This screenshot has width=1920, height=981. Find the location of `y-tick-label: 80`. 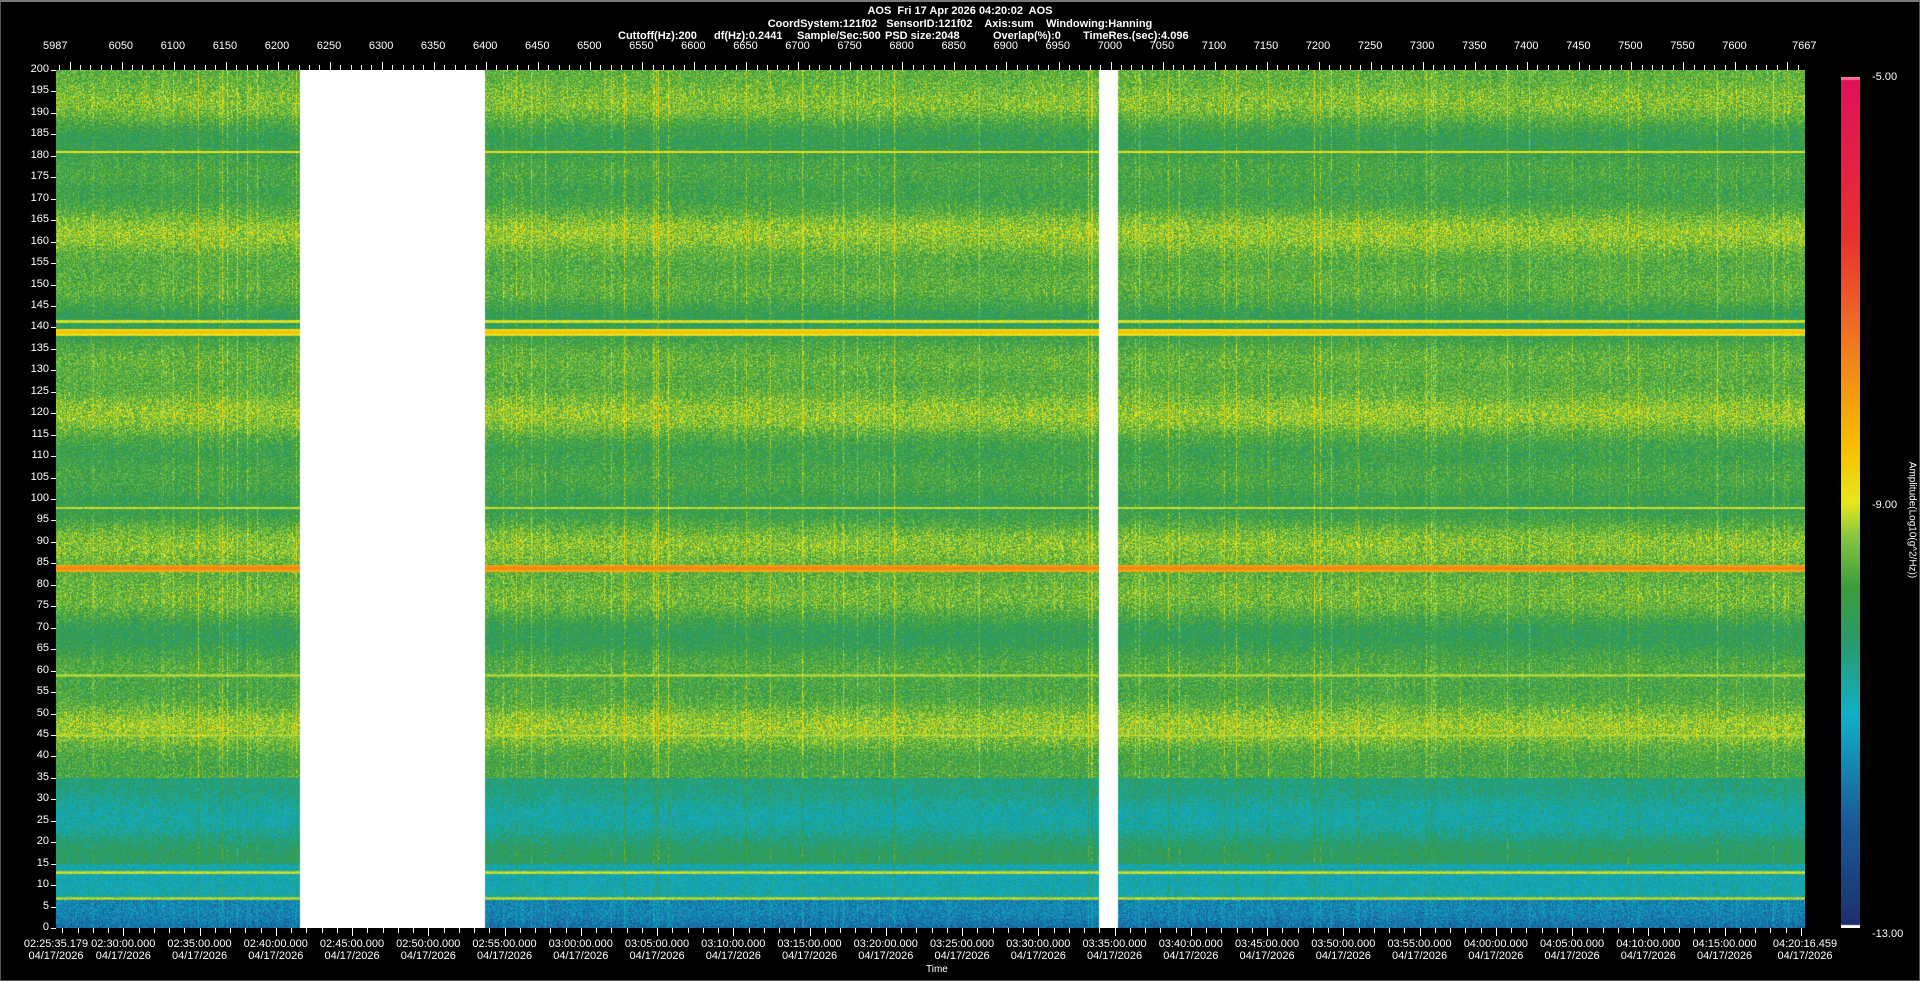

y-tick-label: 80 is located at coordinates (42, 583).